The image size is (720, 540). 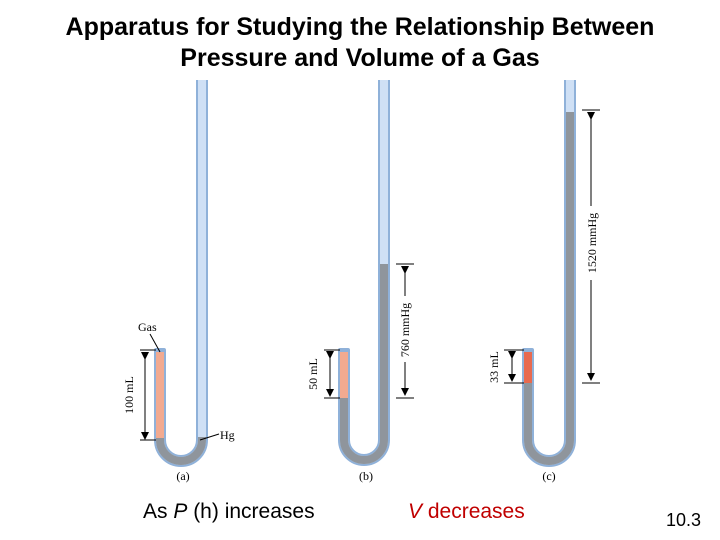 I want to click on panel-c-label: (c), so click(x=548, y=476).